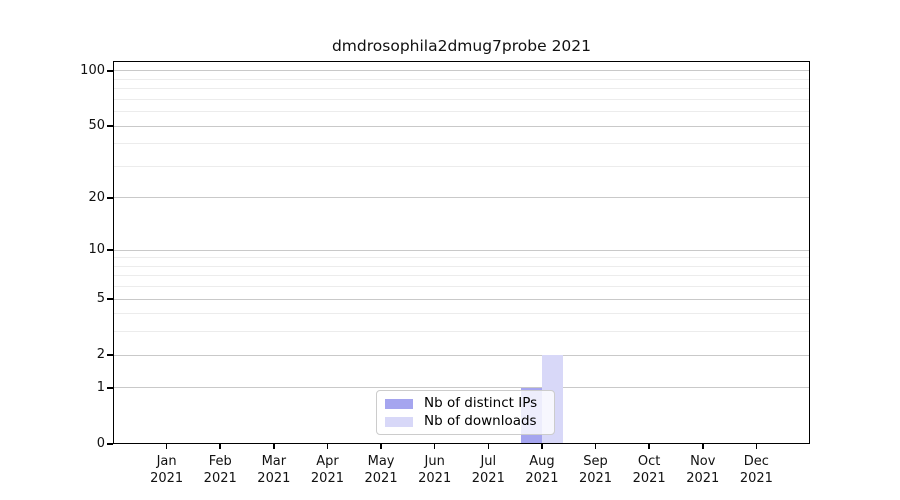 This screenshot has width=900, height=500. Describe the element at coordinates (327, 470) in the screenshot. I see `x-axis-tick-label: Apr 2021` at that location.